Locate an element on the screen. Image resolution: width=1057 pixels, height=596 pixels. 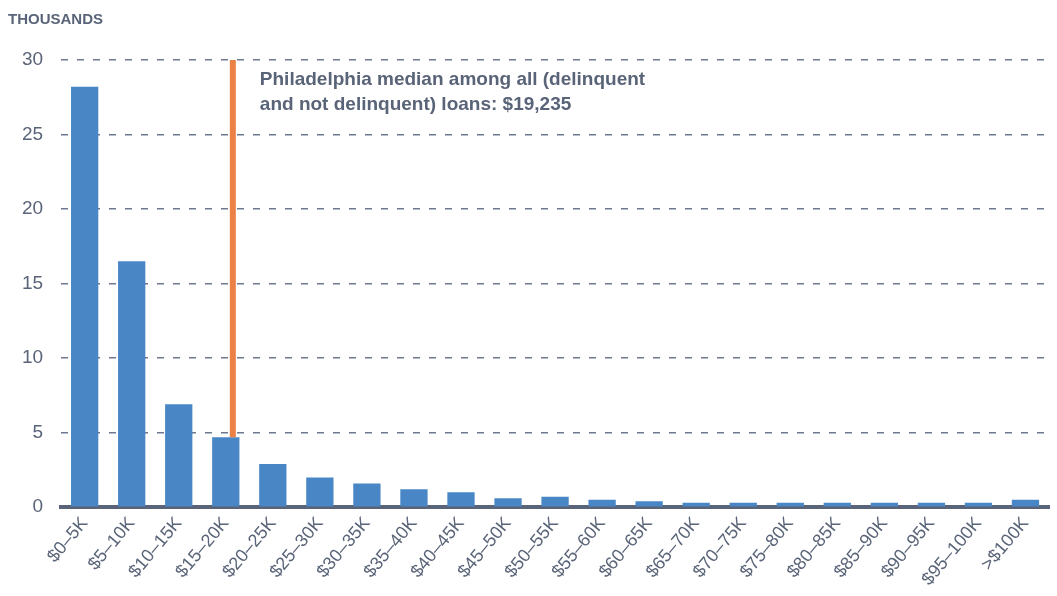
y-tick-label: 5 is located at coordinates (38, 431).